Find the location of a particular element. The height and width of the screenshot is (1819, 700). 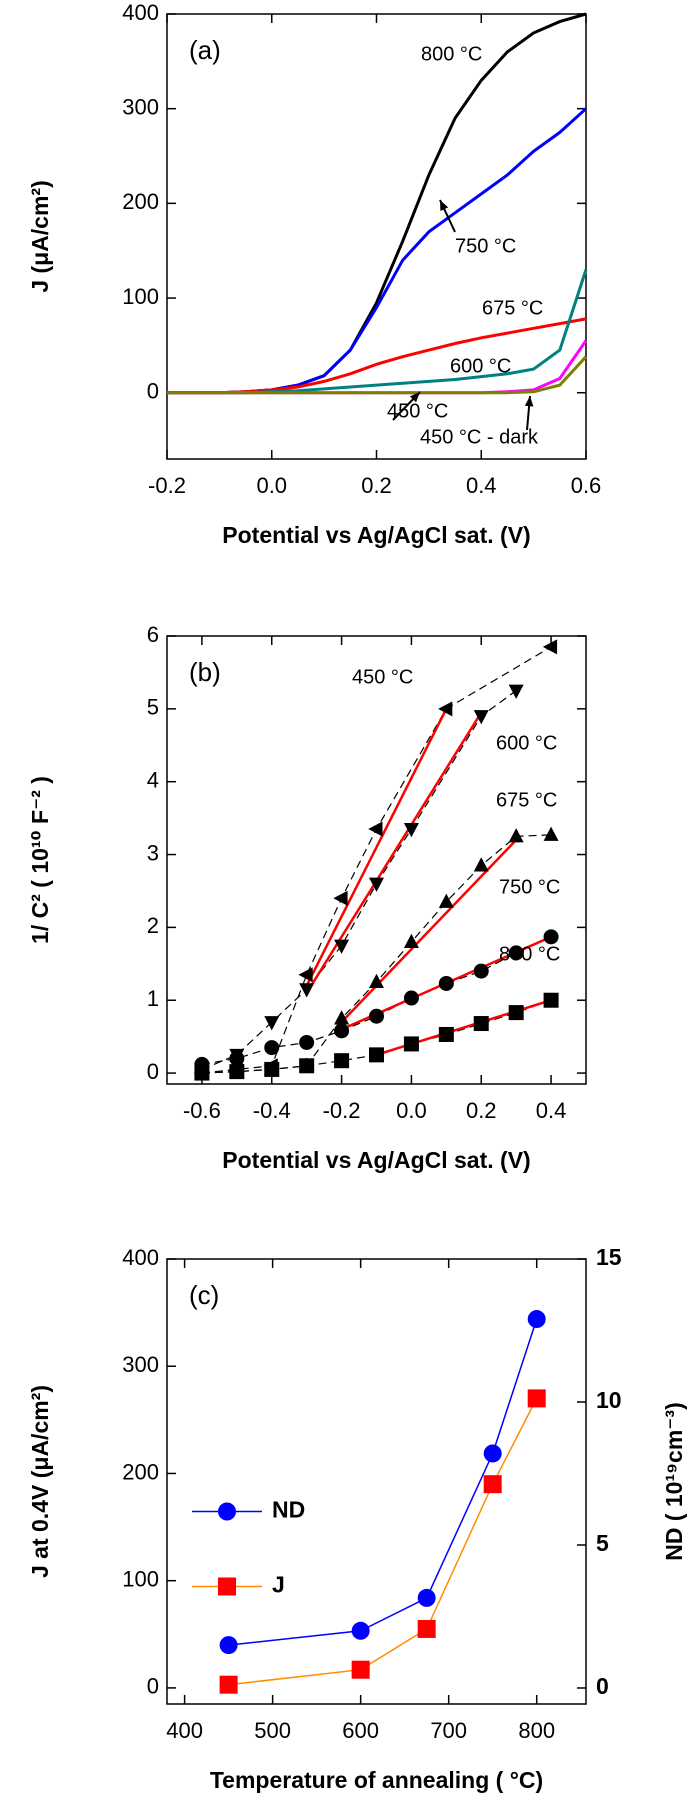

legend-label: J is located at coordinates (278, 1585).